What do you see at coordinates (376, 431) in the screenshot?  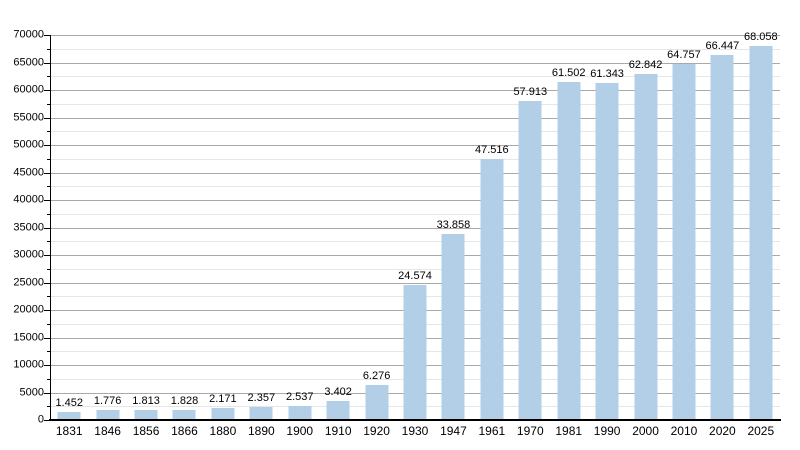 I see `x-tick-label: 1920` at bounding box center [376, 431].